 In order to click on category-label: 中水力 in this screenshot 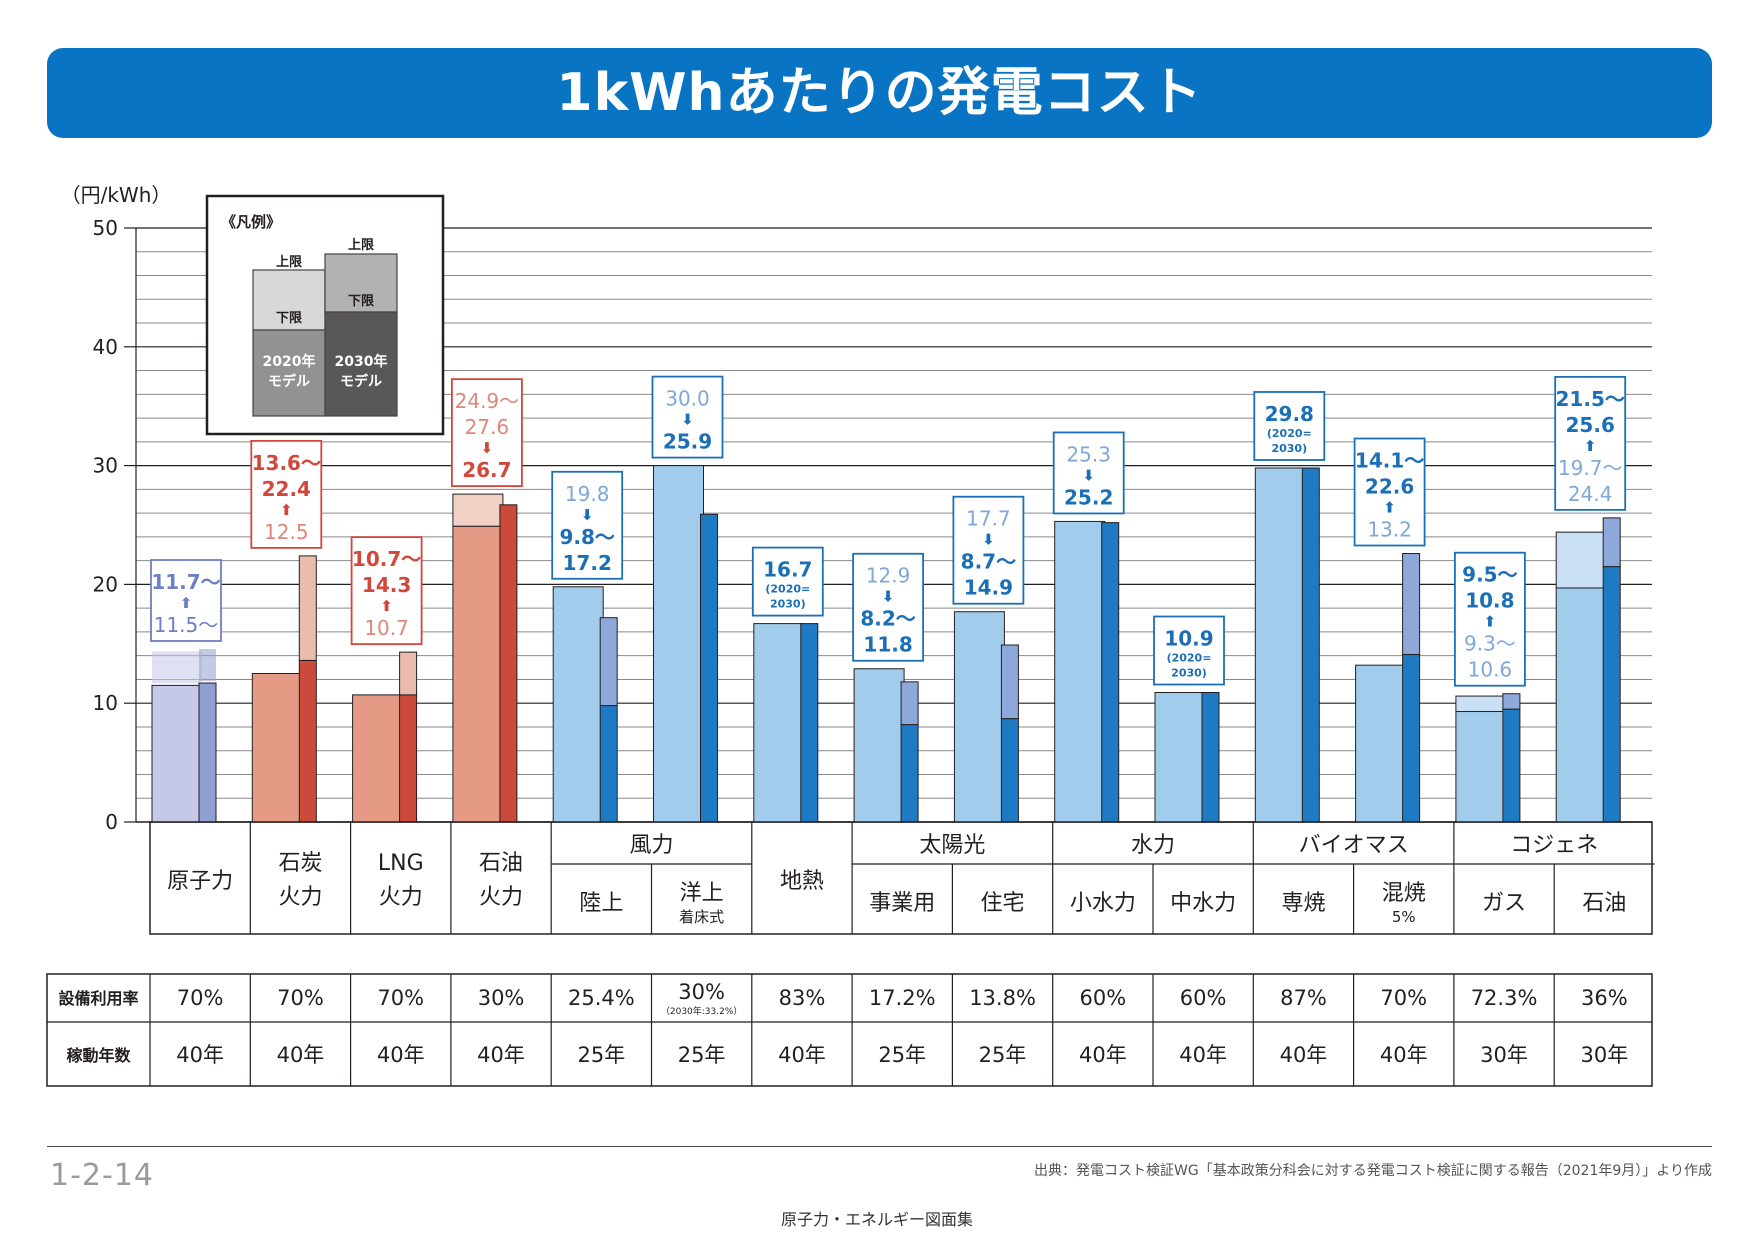, I will do `click(1203, 903)`.